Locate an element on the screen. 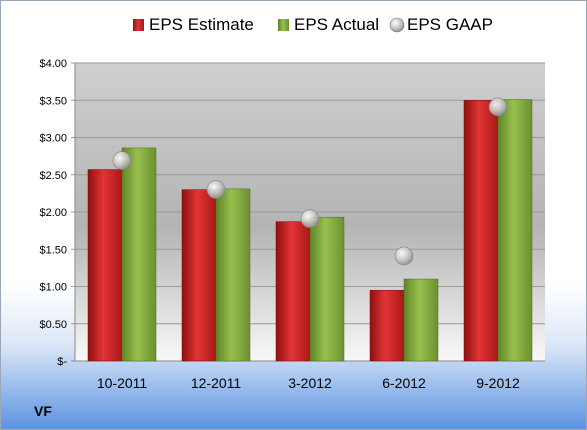  marker-eps-gaap-3-2012 is located at coordinates (310, 219).